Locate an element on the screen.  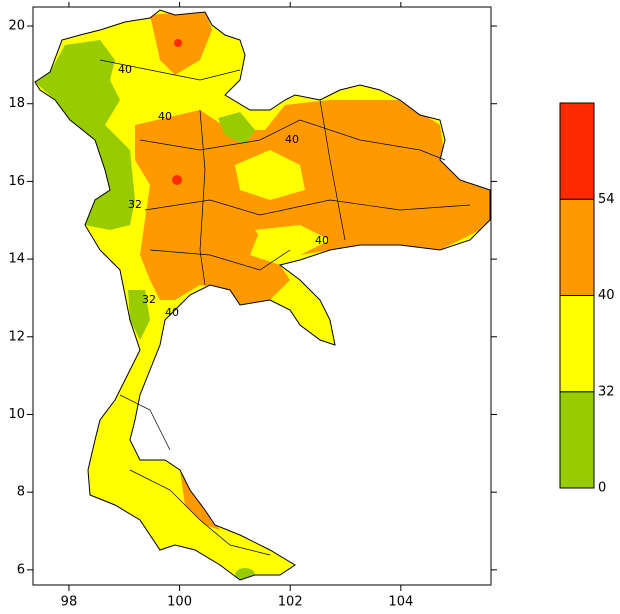
colorbar-label: 0 is located at coordinates (602, 488).